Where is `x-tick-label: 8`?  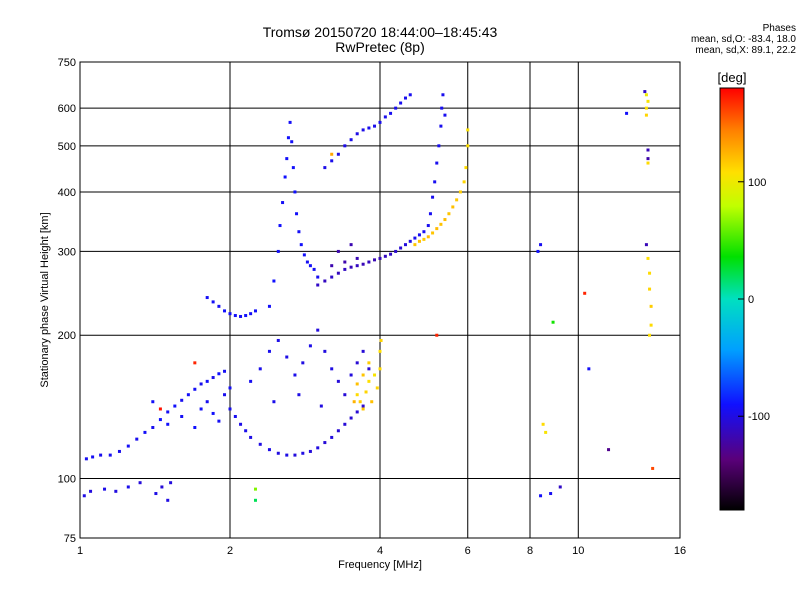
x-tick-label: 8 is located at coordinates (530, 551).